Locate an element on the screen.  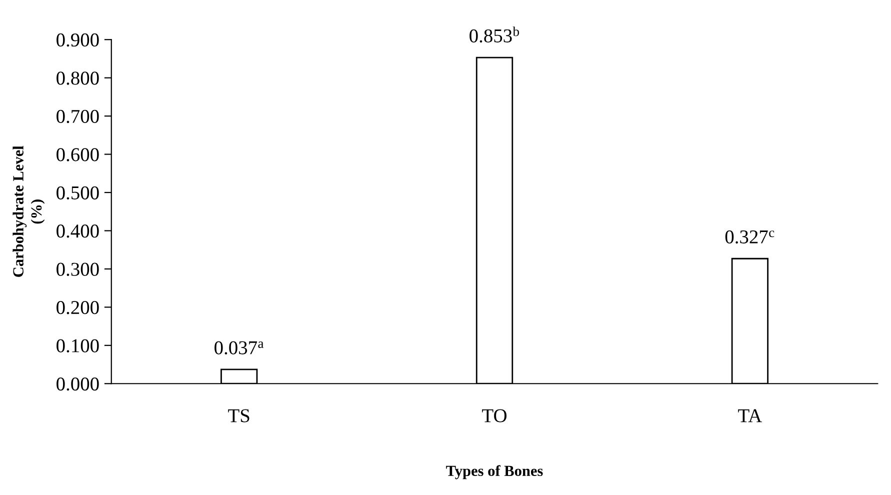
x-tick-label: TA is located at coordinates (750, 415).